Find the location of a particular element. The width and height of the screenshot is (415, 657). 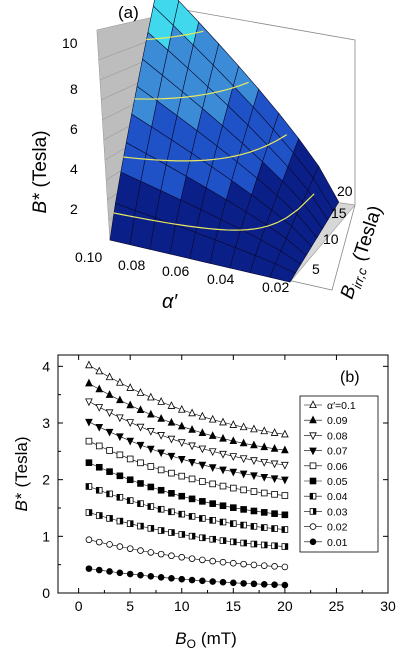

z-axis: 2 4 6 8 10 B*(Tesla) is located at coordinates (54, 126).